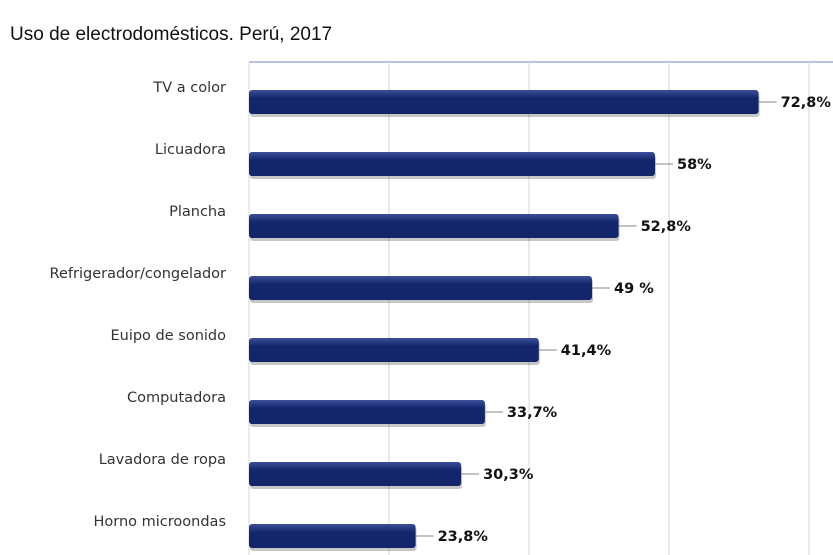  What do you see at coordinates (806, 103) in the screenshot?
I see `value-label: 72,8%` at bounding box center [806, 103].